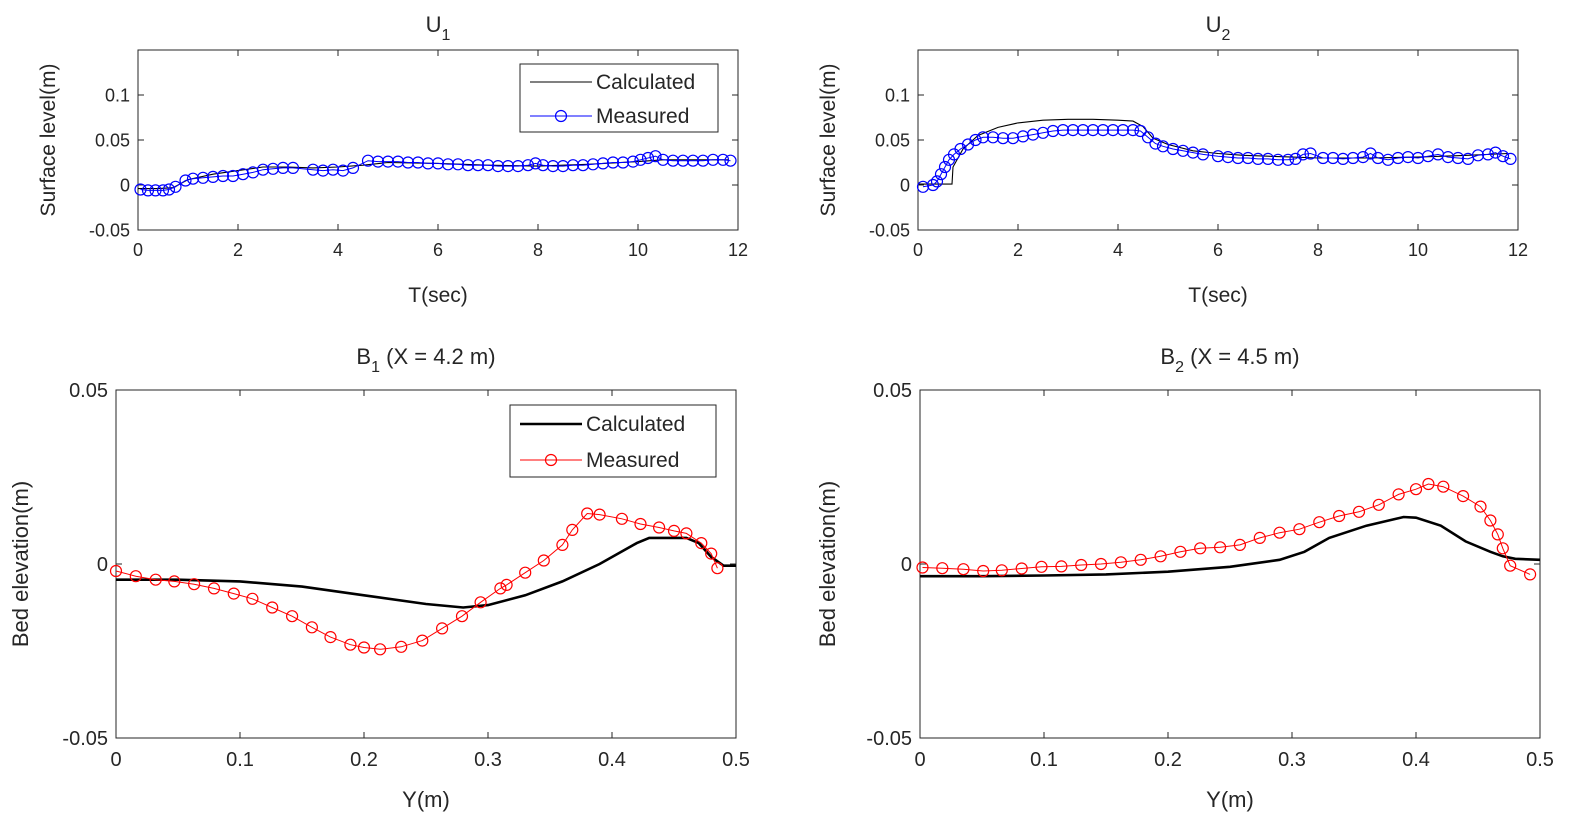 The height and width of the screenshot is (833, 1591). I want to click on y-axis-label: Bed elevation(m), so click(20, 564).